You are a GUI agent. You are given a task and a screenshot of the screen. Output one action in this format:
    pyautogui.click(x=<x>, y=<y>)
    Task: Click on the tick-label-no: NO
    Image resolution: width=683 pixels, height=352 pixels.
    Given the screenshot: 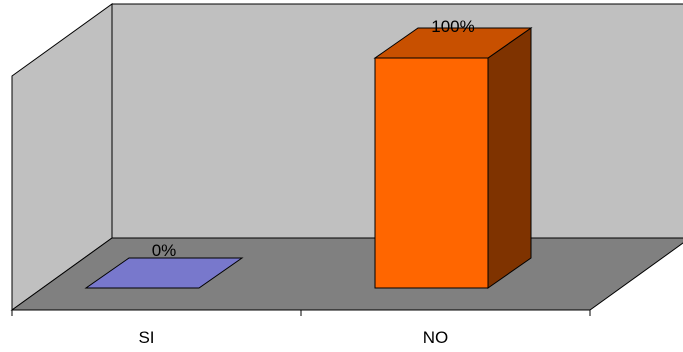 What is the action you would take?
    pyautogui.click(x=436, y=337)
    